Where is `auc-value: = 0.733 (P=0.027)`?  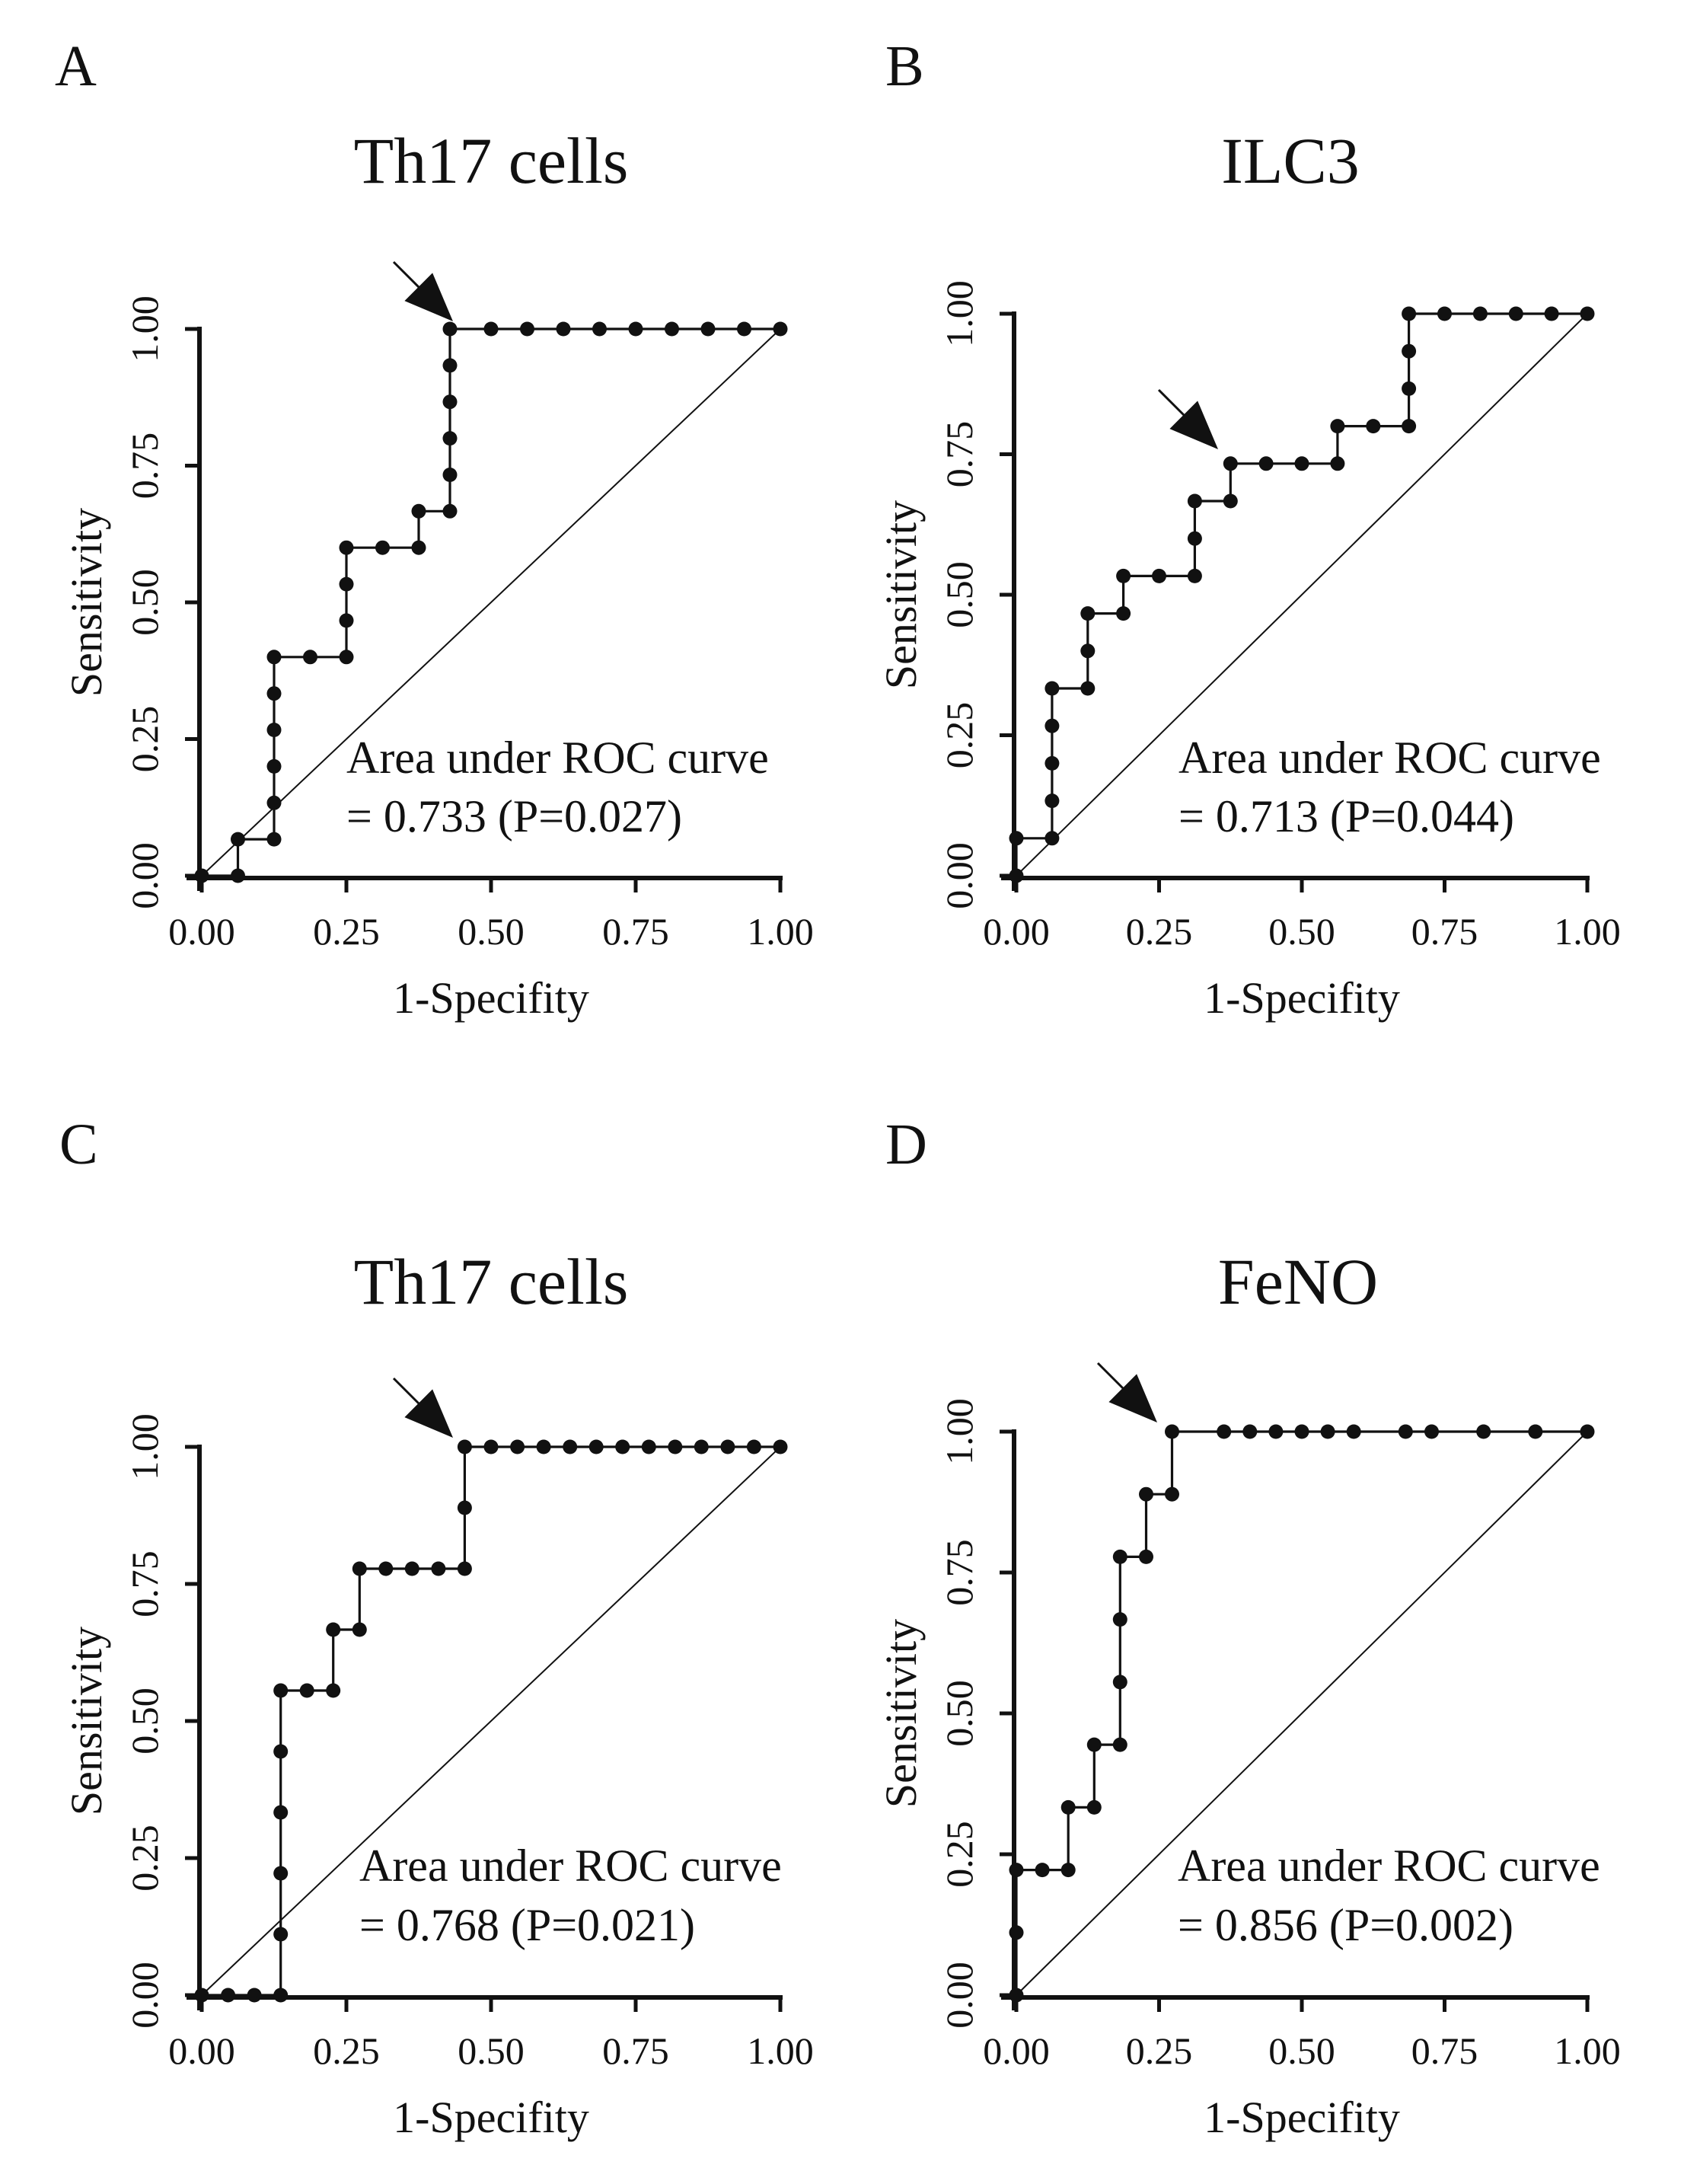 auc-value: = 0.733 (P=0.027) is located at coordinates (514, 816).